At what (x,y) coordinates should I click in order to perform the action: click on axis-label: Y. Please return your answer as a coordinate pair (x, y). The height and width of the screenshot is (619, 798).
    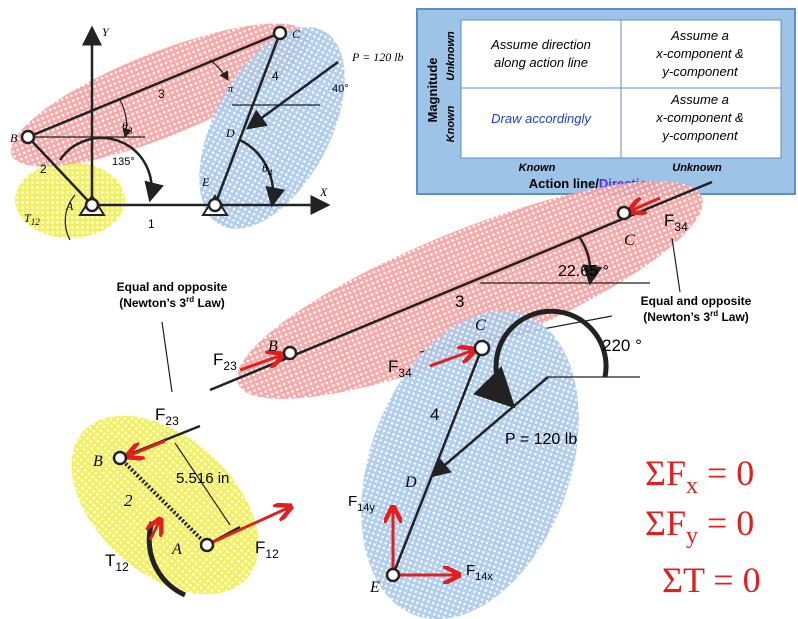
    Looking at the image, I should click on (106, 32).